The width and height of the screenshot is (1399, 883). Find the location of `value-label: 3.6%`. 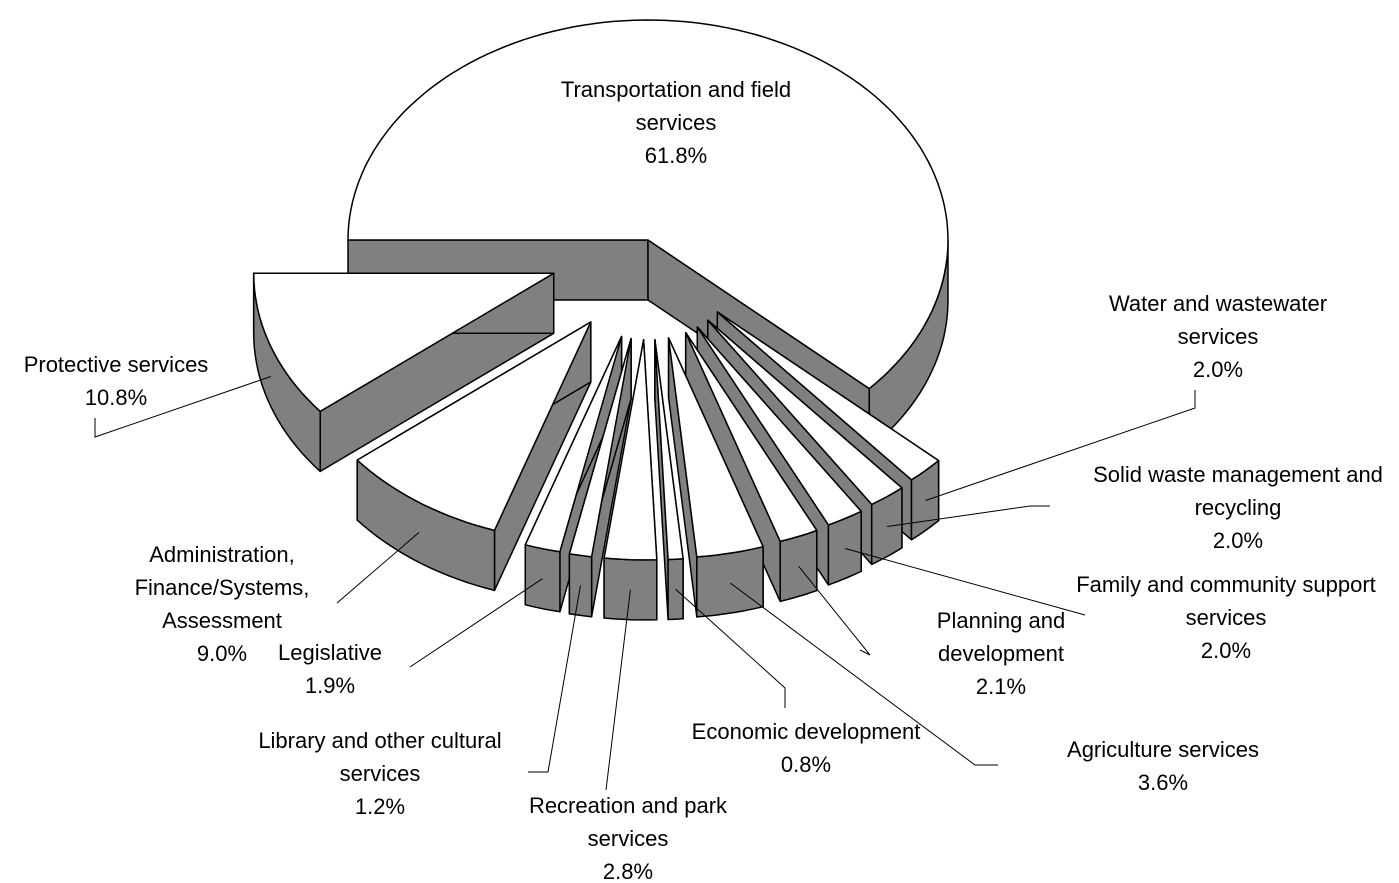

value-label: 3.6% is located at coordinates (1163, 782).